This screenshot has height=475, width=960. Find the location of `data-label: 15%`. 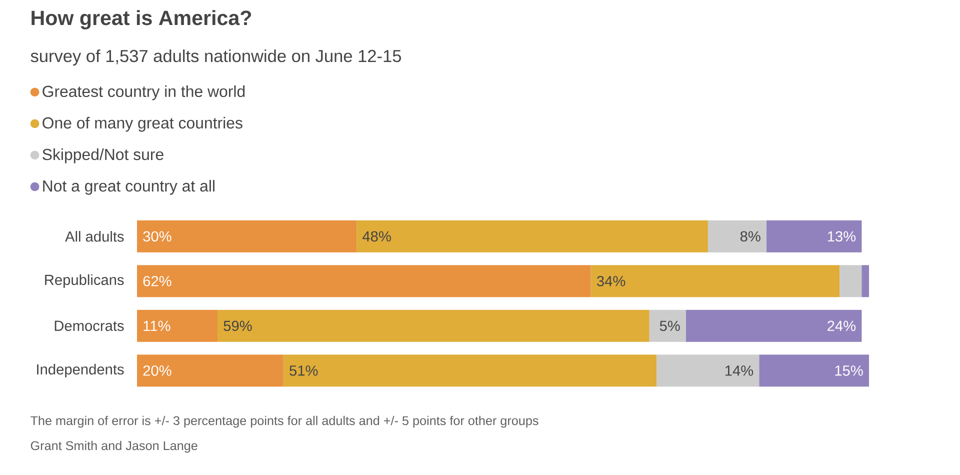

data-label: 15% is located at coordinates (849, 371).